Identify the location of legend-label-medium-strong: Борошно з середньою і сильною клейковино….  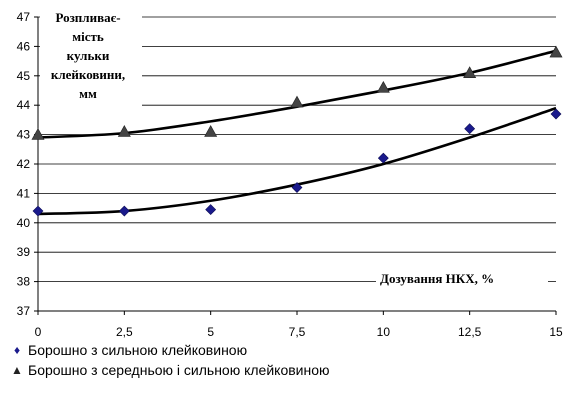
(179, 370).